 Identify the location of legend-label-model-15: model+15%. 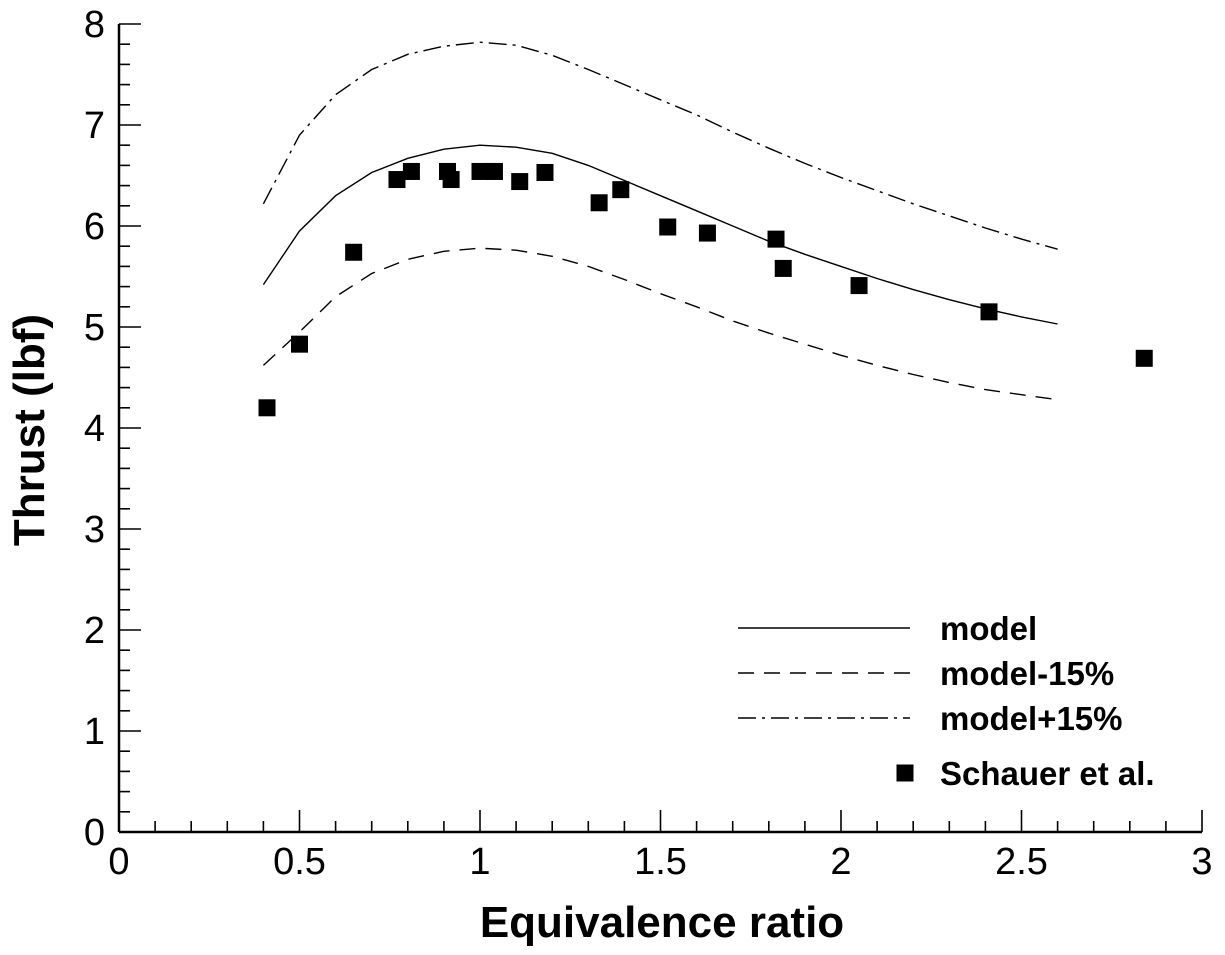
(1031, 718).